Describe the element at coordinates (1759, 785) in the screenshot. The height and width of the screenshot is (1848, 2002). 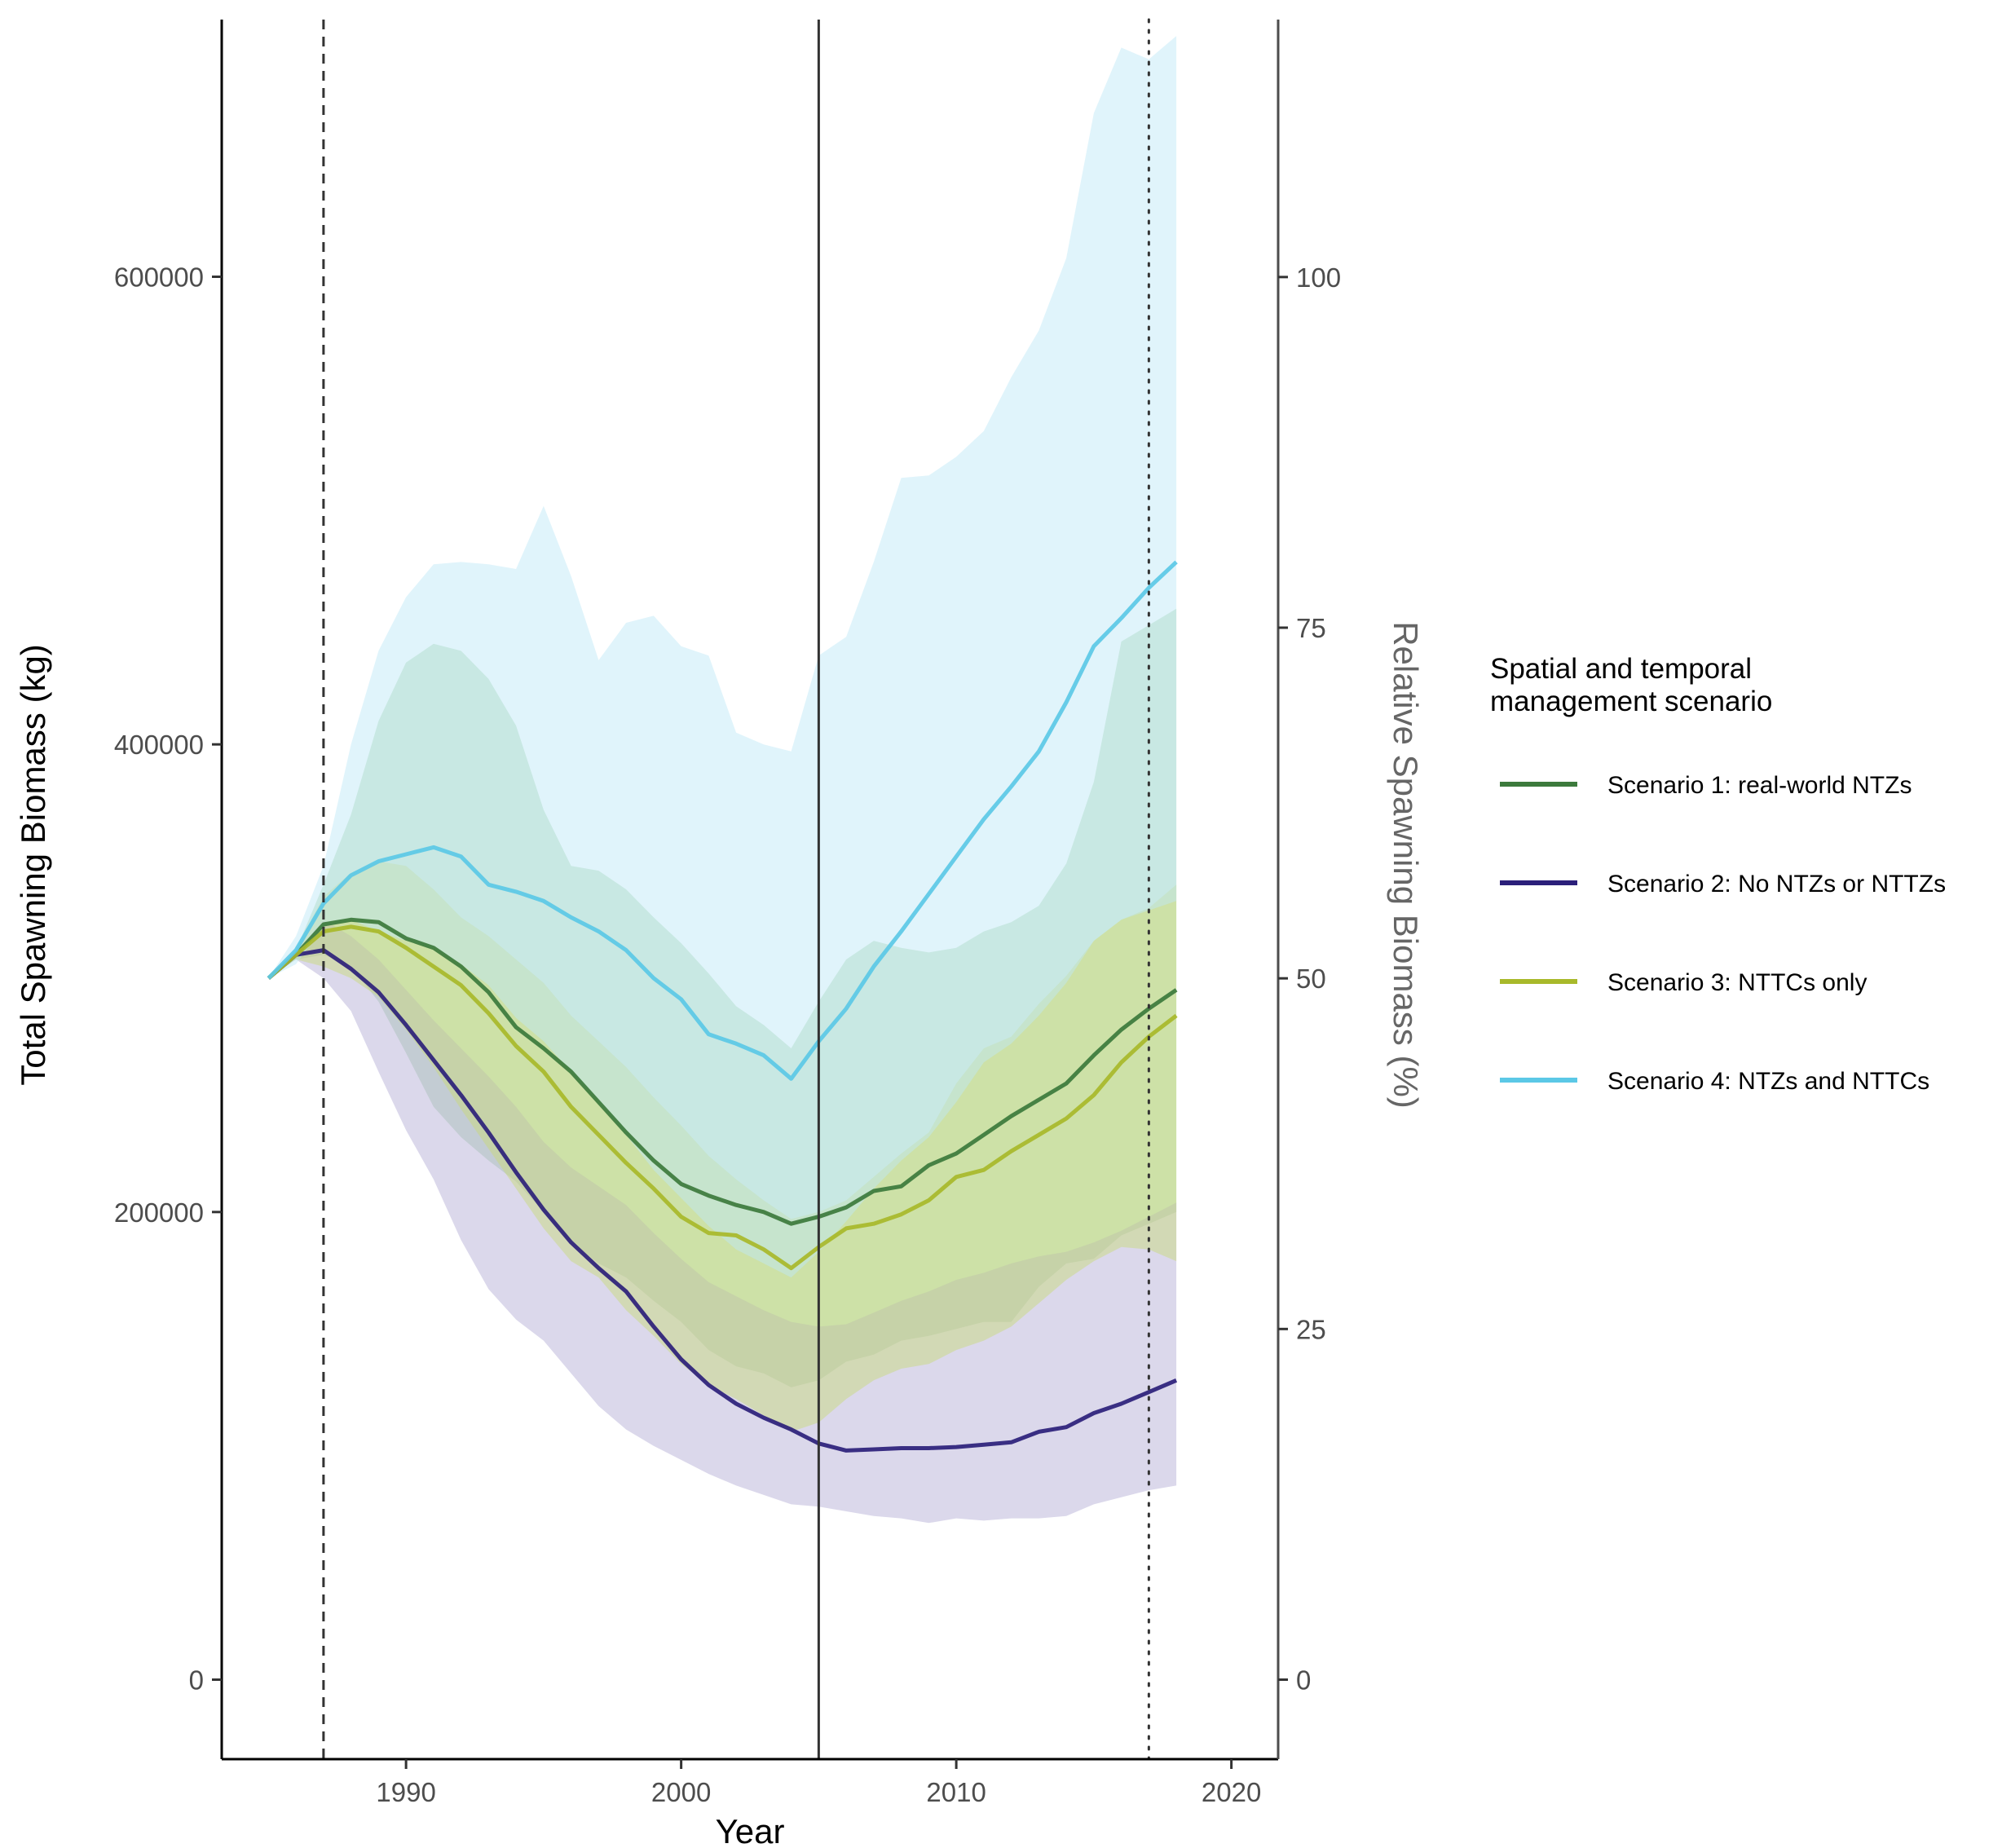
I see `legend-label-series-1: Scenario 1: real-world NTZs` at that location.